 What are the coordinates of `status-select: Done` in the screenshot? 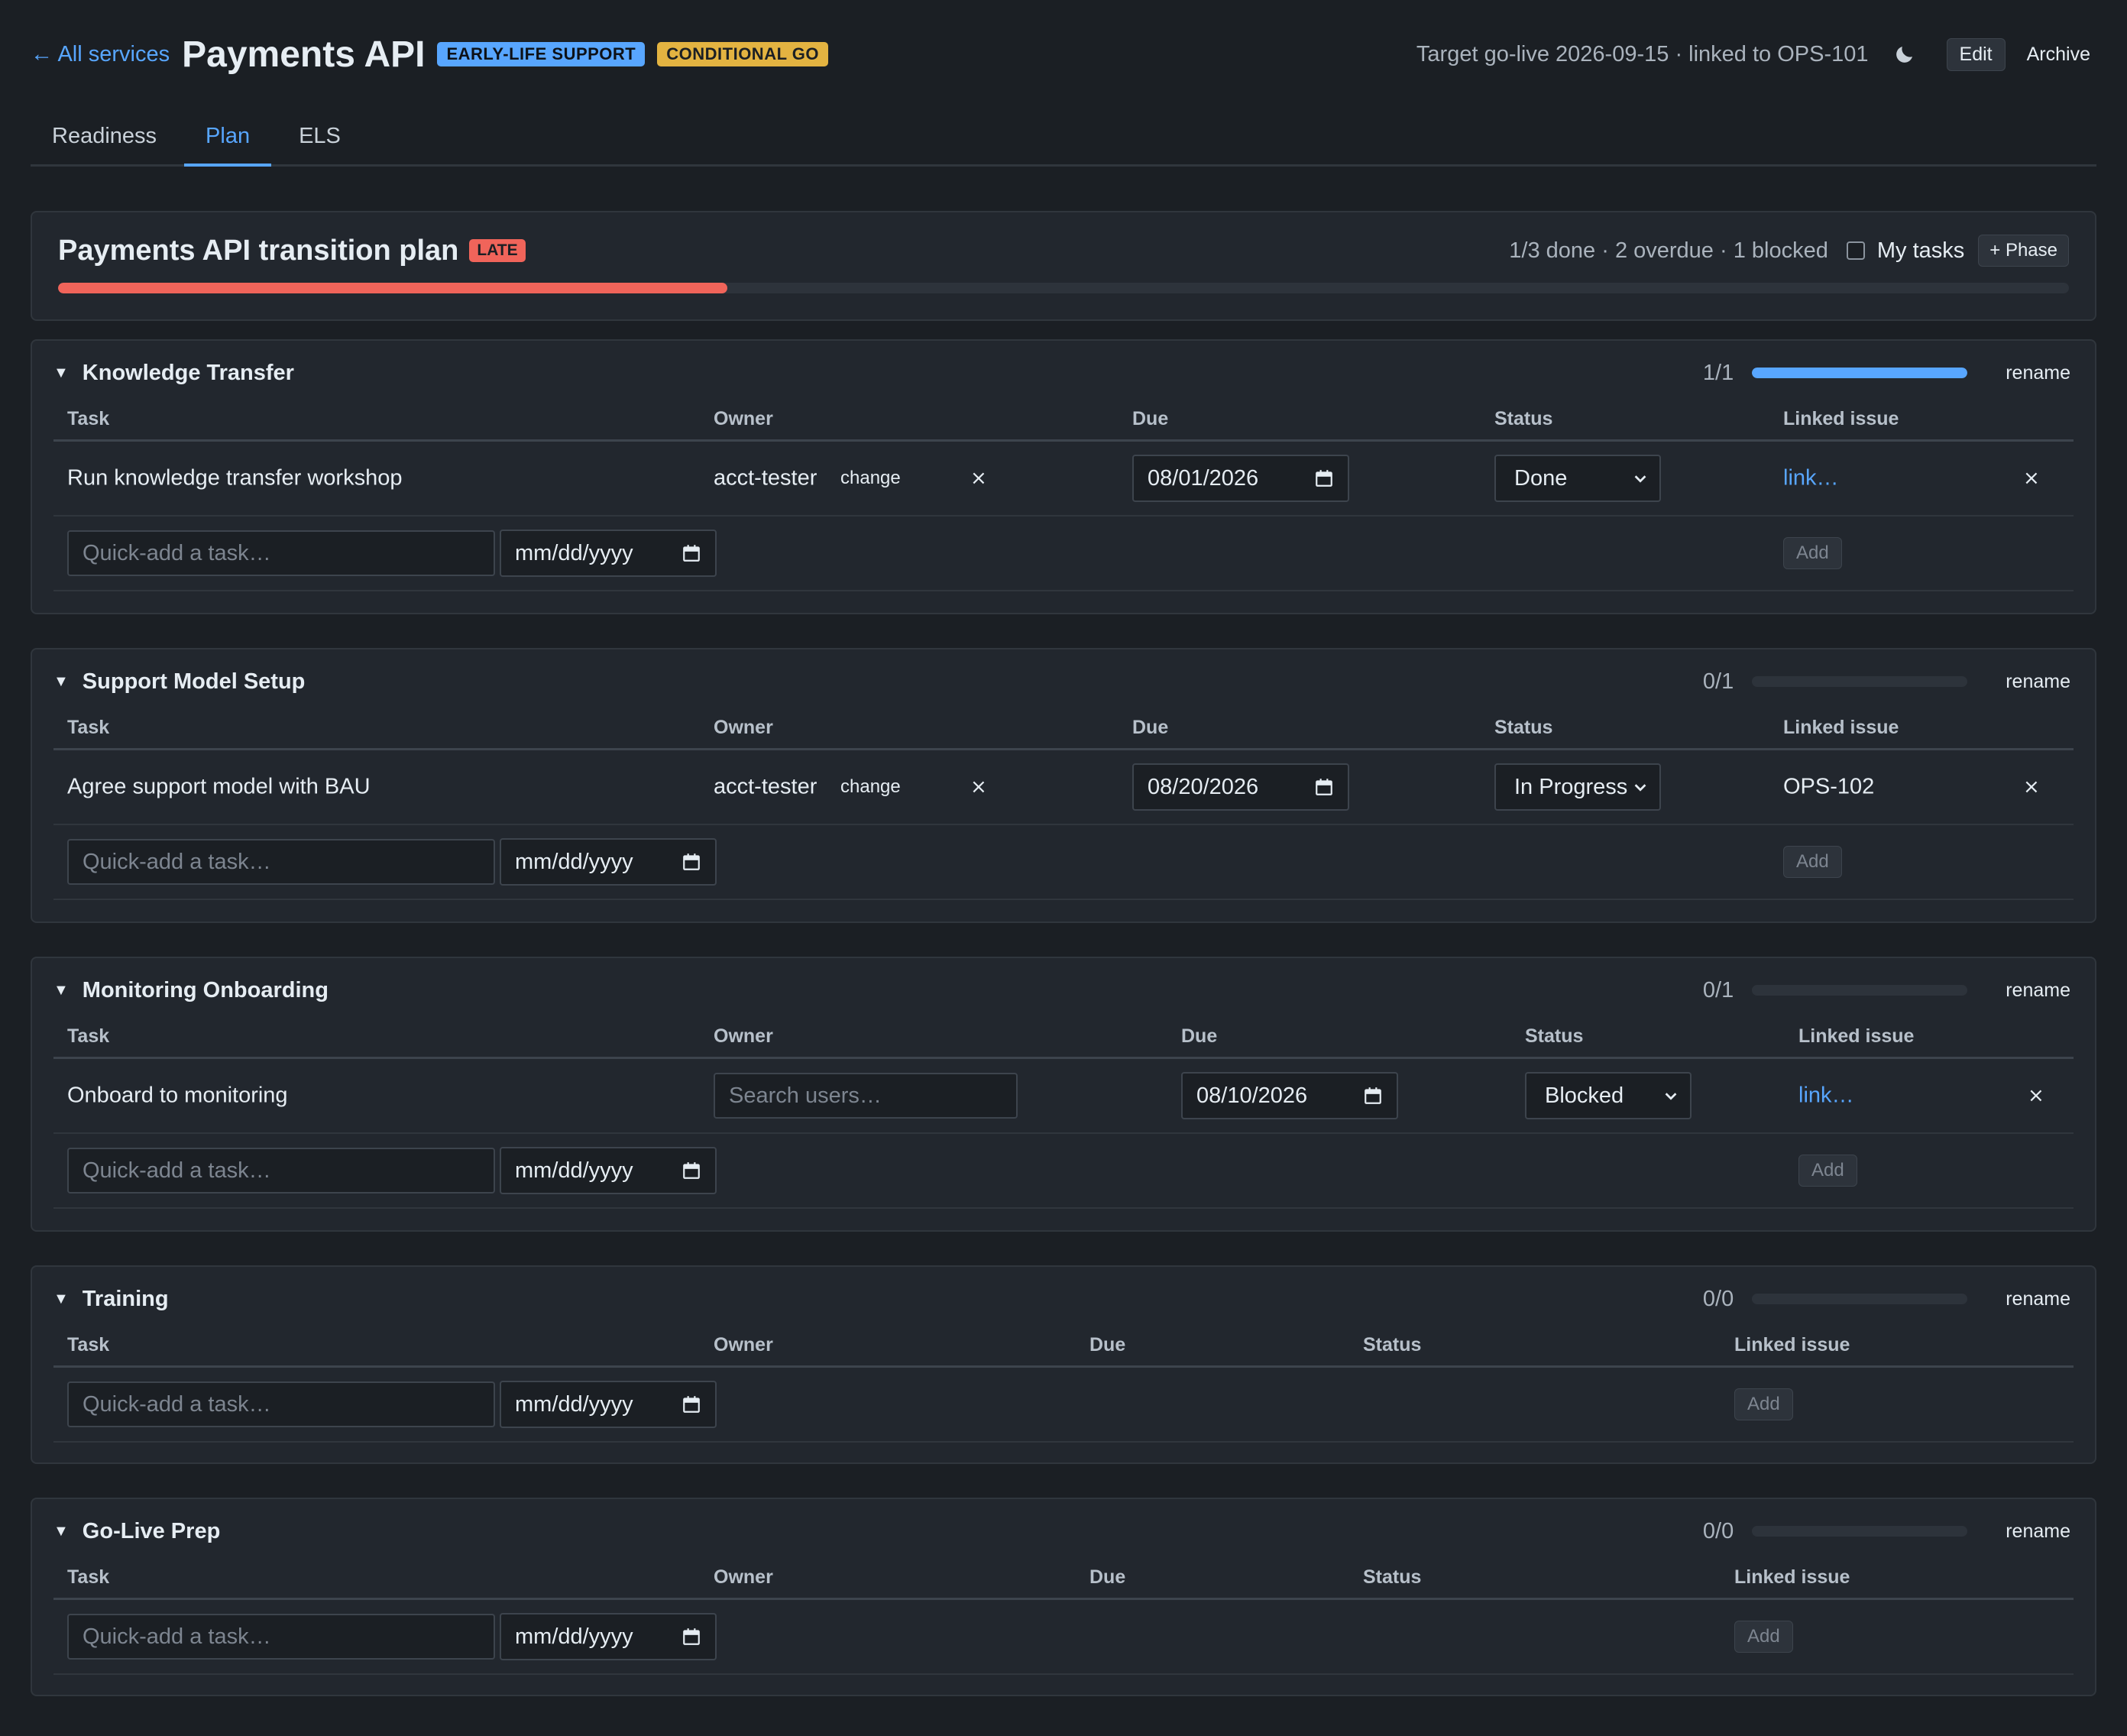 It's located at (1577, 479).